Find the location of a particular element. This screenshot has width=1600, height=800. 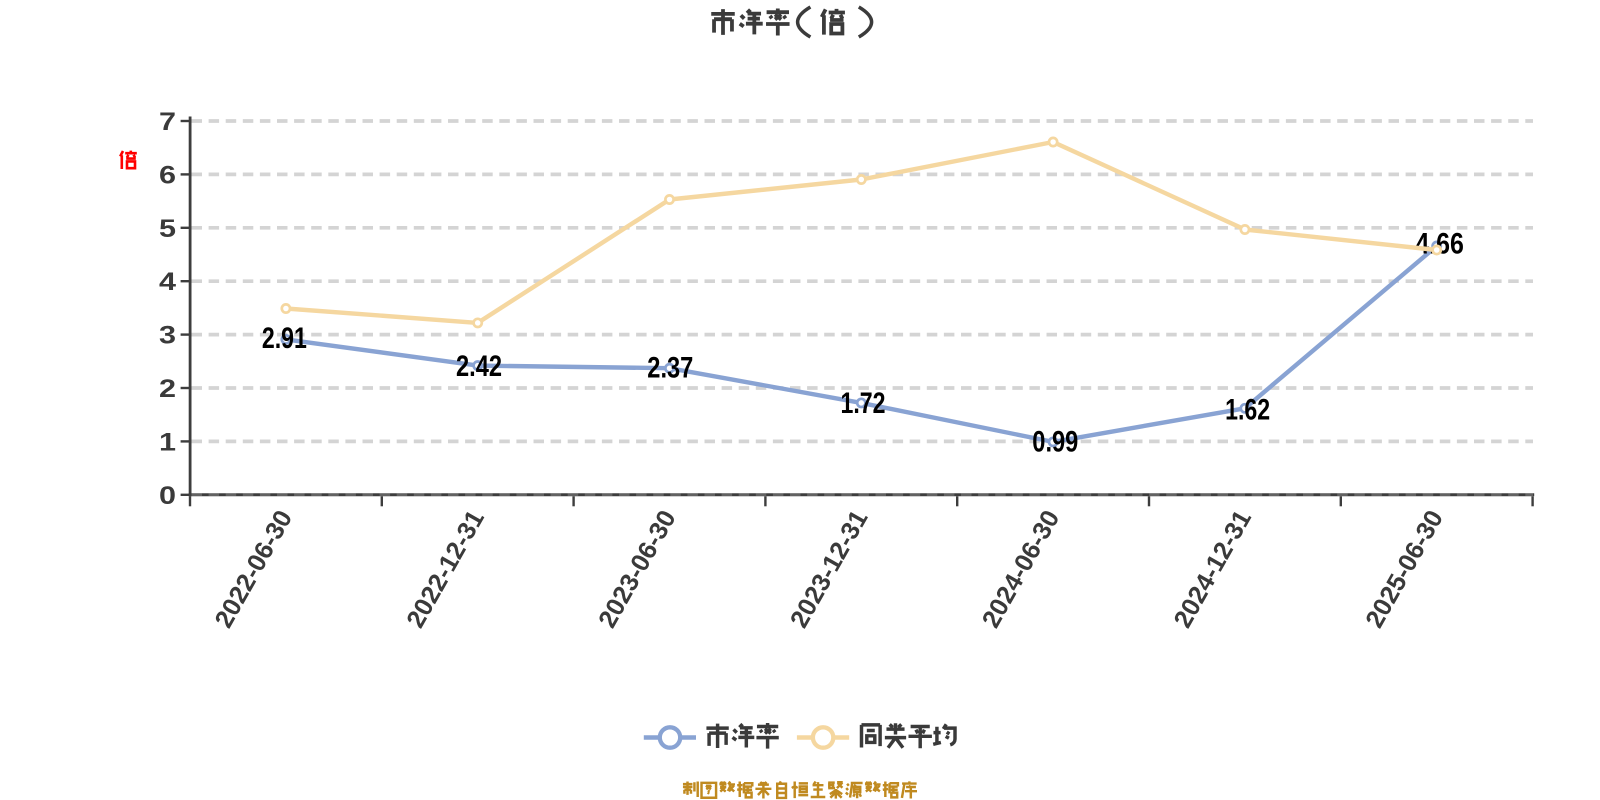

svg-text: 5 is located at coordinates (167, 229).